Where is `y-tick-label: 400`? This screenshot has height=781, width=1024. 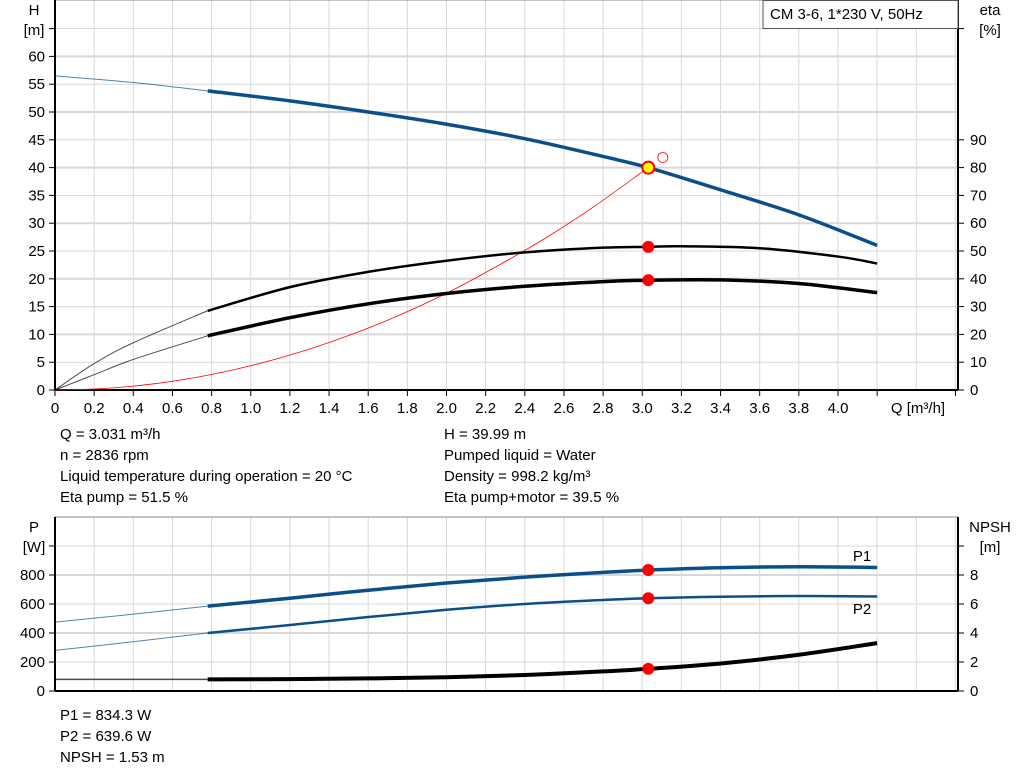
y-tick-label: 400 is located at coordinates (32, 633).